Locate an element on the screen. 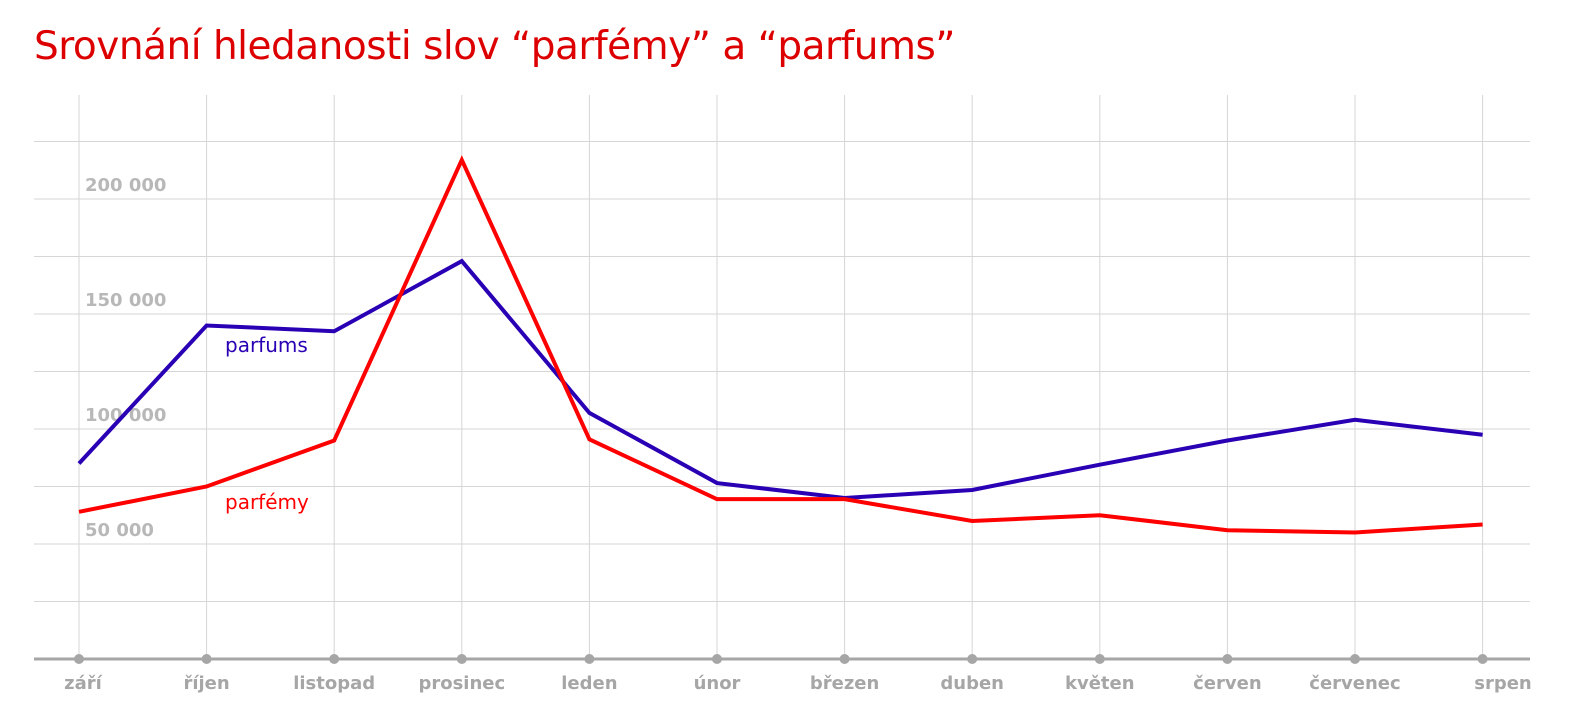  x-tick-label: leden is located at coordinates (589, 683).